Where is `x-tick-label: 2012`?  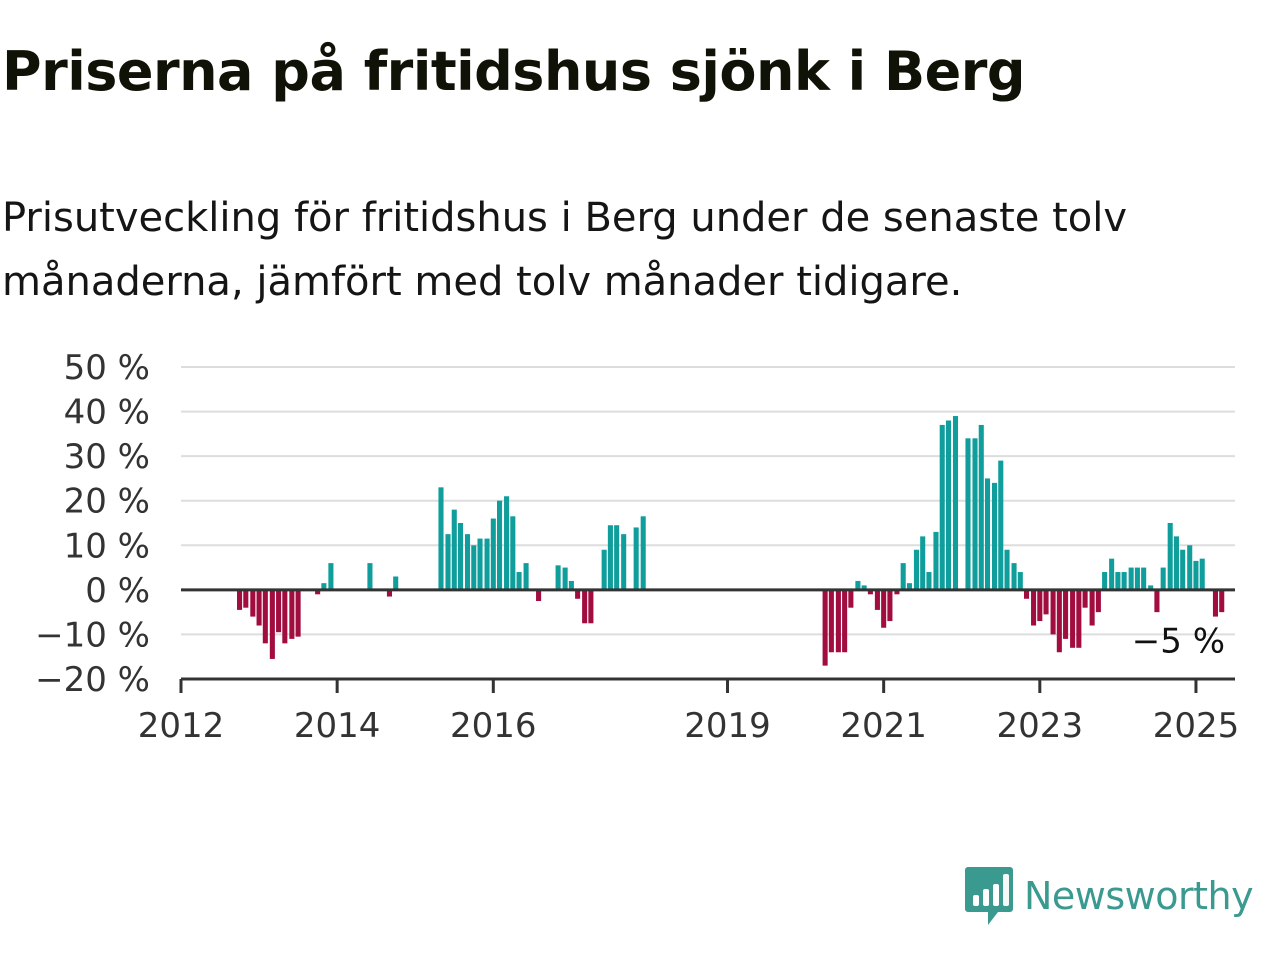
x-tick-label: 2012 is located at coordinates (181, 726).